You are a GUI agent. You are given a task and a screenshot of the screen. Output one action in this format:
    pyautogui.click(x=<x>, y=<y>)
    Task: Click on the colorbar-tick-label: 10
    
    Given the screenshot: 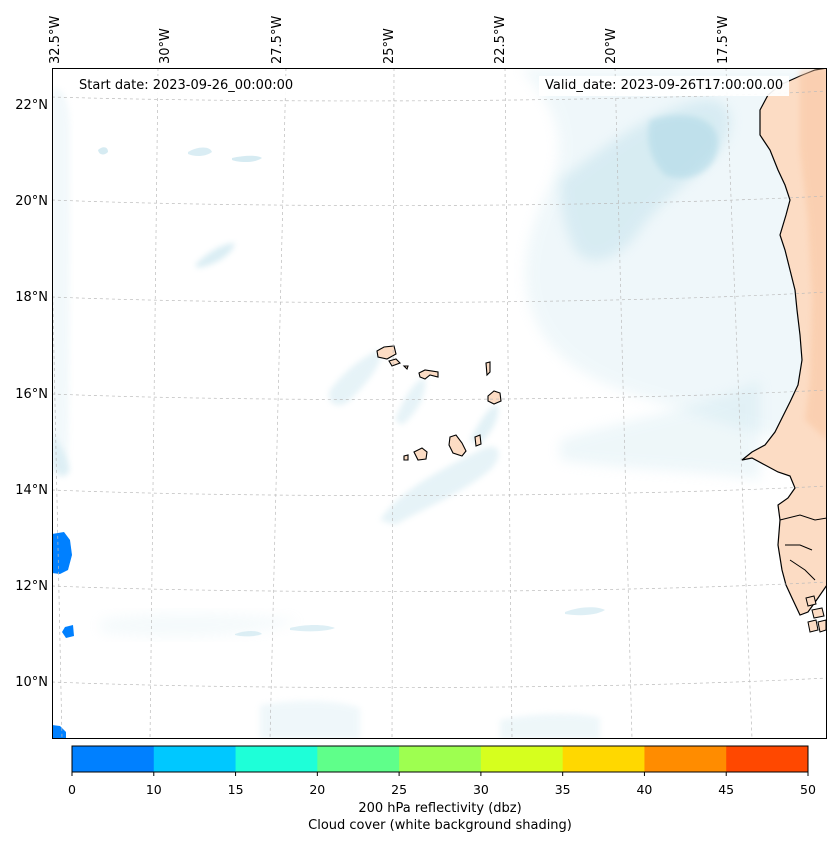 What is the action you would take?
    pyautogui.click(x=153, y=789)
    